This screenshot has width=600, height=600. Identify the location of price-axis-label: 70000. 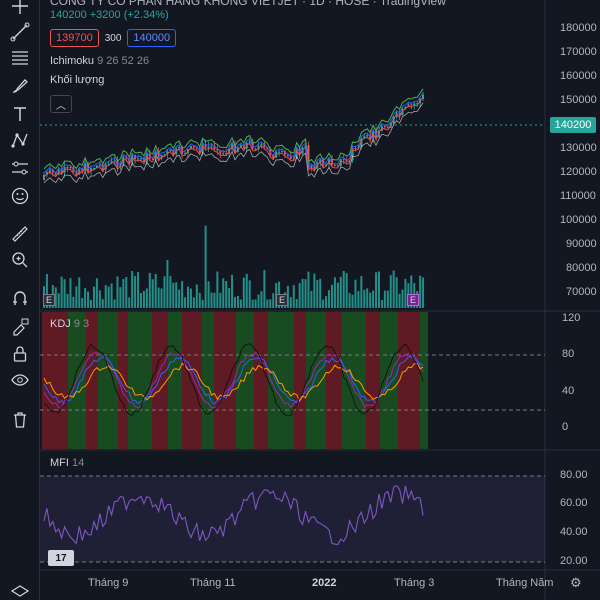
(581, 292).